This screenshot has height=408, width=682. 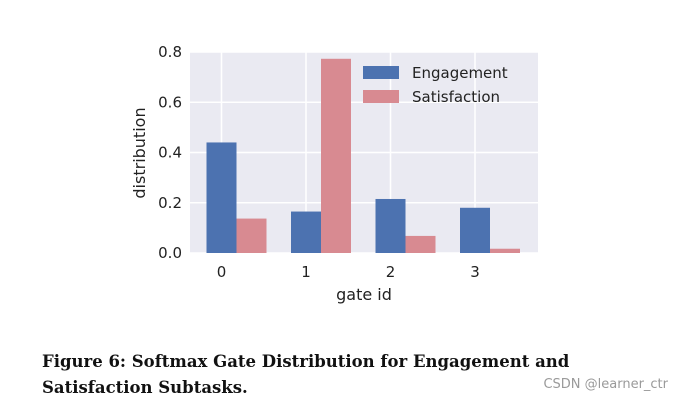 What do you see at coordinates (306, 272) in the screenshot?
I see `x-tick-label: 1` at bounding box center [306, 272].